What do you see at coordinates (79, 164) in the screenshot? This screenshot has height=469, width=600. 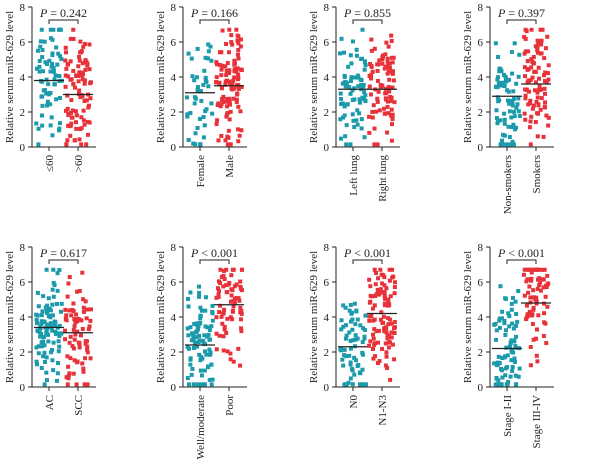 I see `x-tick-label: >60` at bounding box center [79, 164].